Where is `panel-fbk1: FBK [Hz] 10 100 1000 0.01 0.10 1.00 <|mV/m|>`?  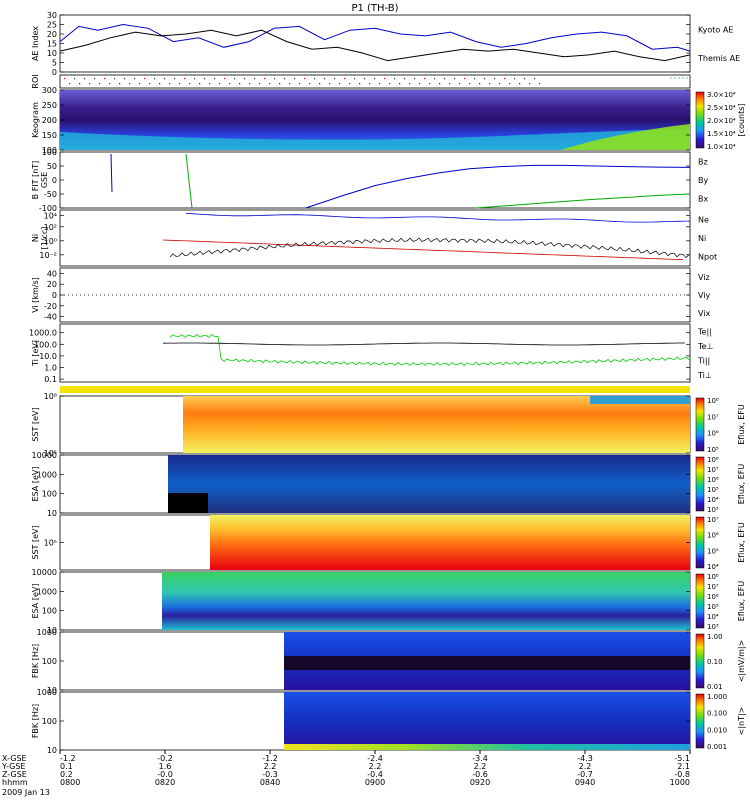
panel-fbk1: FBK [Hz] 10 100 1000 0.01 0.10 1.00 <|mV/m|> is located at coordinates (388, 661).